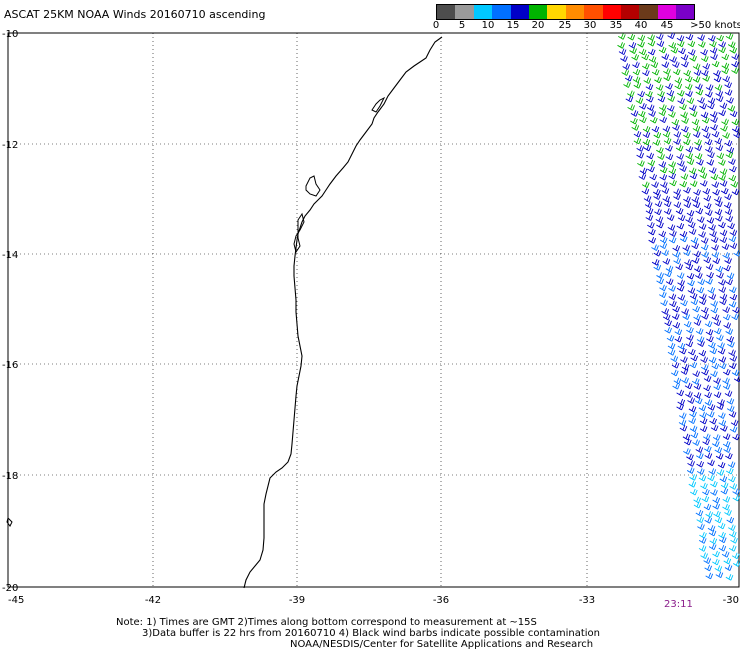 Image resolution: width=740 pixels, height=650 pixels. I want to click on legend-label: 45, so click(667, 25).